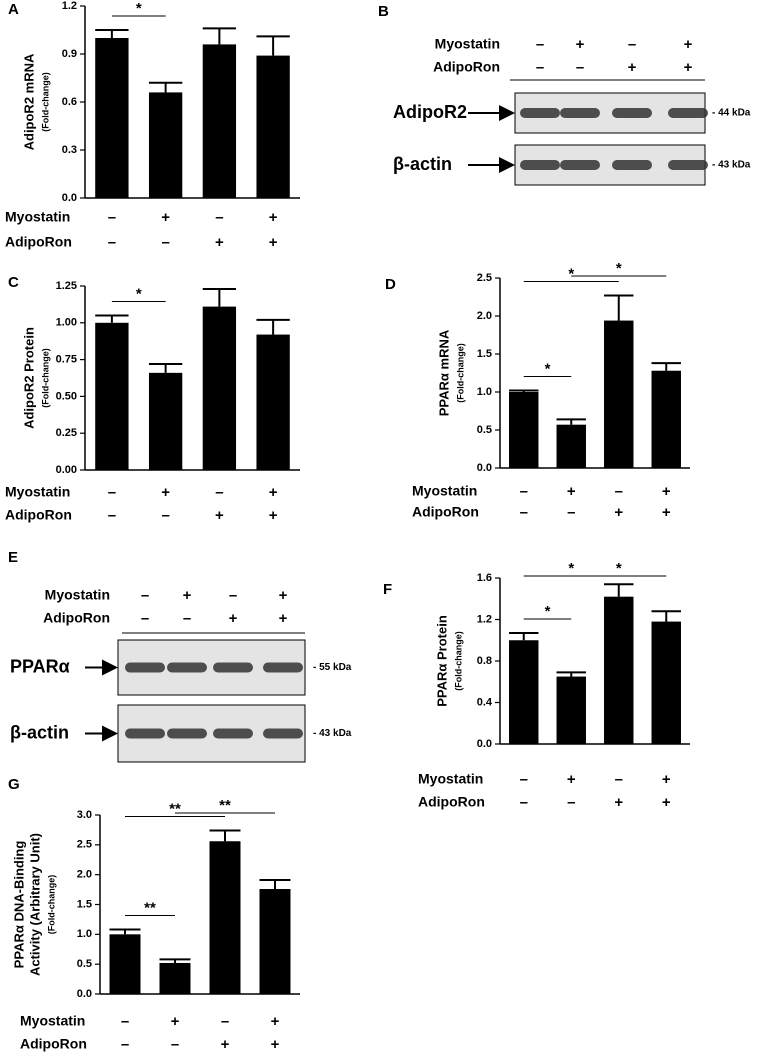 This screenshot has width=761, height=1056. I want to click on y-axis-label: PPARα Protein, so click(441, 661).